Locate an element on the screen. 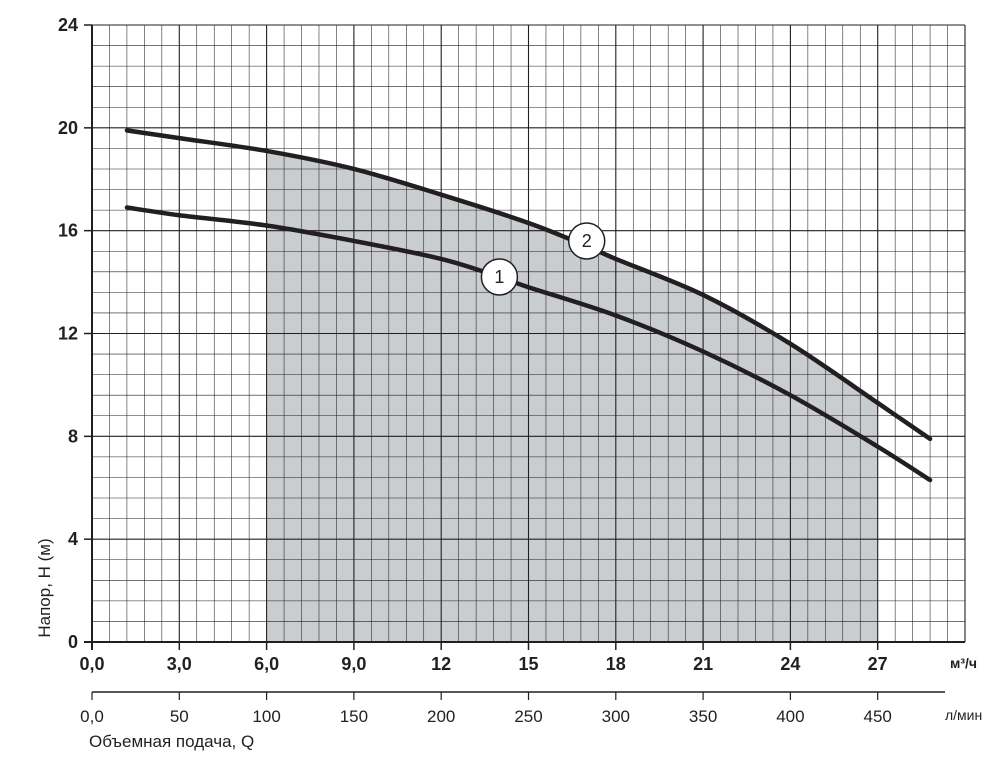 Image resolution: width=1000 pixels, height=782 pixels. x-tick-label-secondary: 0,0 is located at coordinates (92, 716).